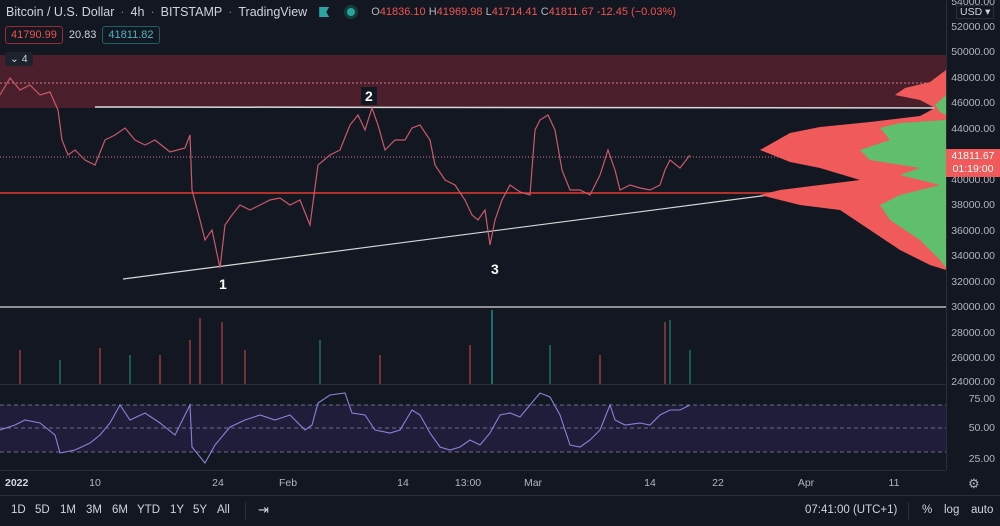 Image resolution: width=1000 pixels, height=526 pixels. I want to click on clock-timezone: 07:41:00 (UTC+1), so click(851, 510).